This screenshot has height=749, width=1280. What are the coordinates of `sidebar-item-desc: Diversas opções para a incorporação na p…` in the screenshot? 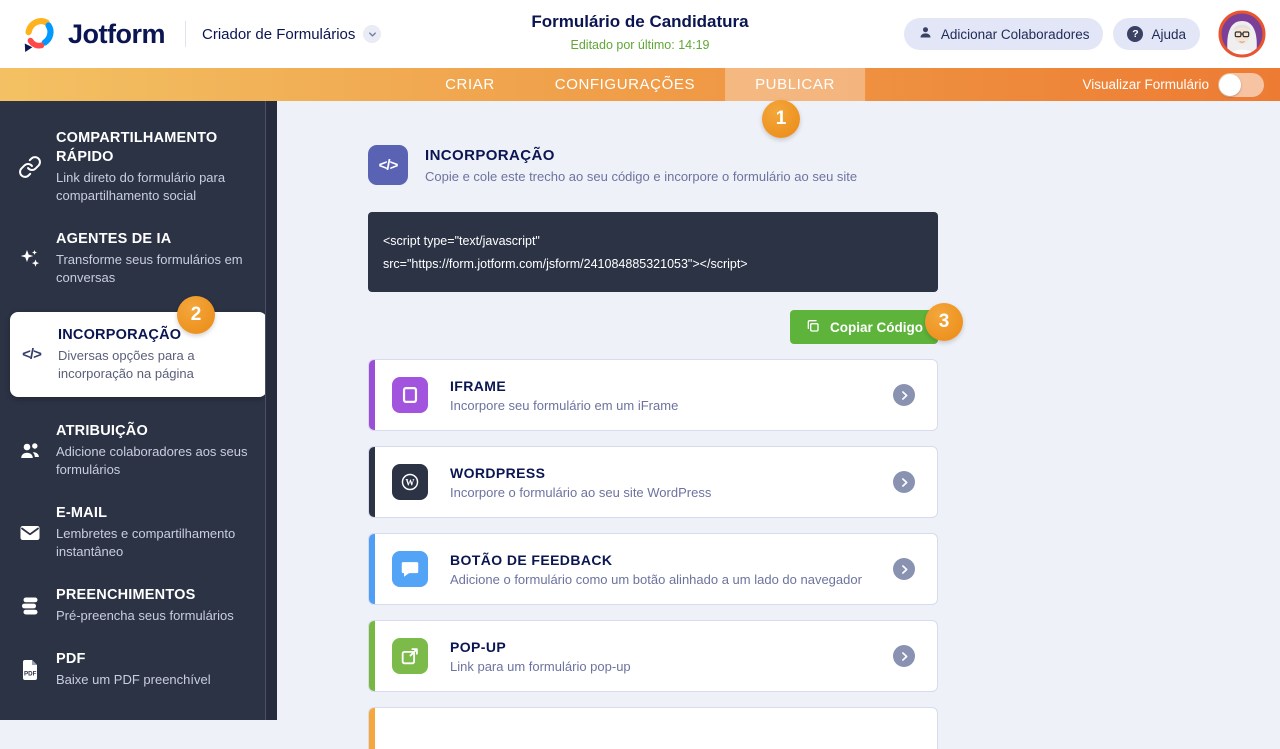 It's located at (126, 364).